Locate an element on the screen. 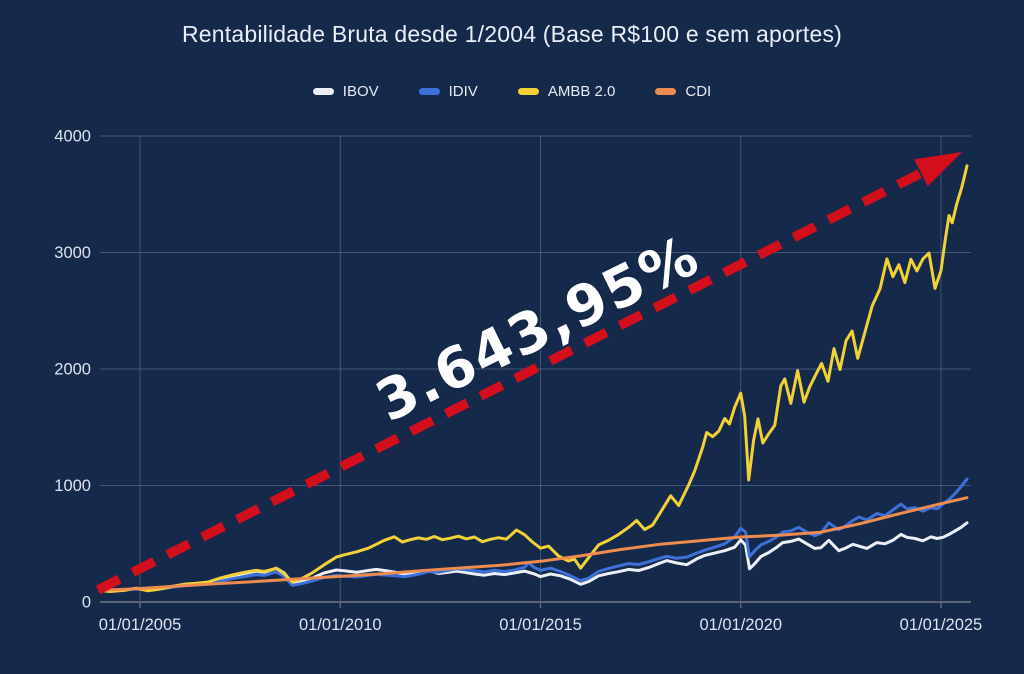  x-tick-label-2015: 01/01/2015 is located at coordinates (540, 625).